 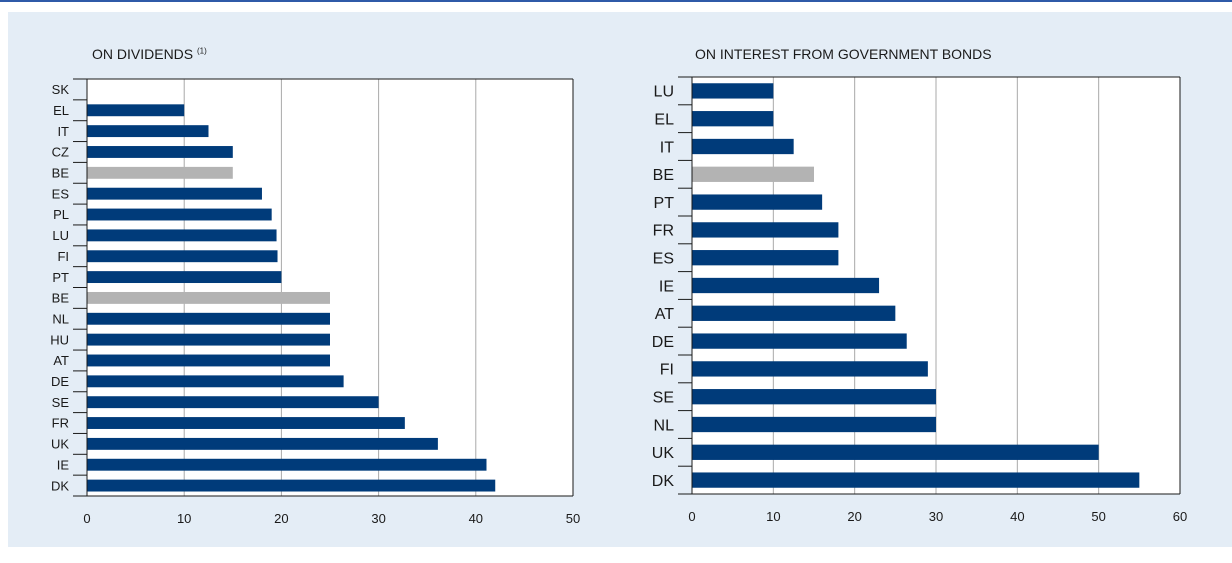 What do you see at coordinates (663, 231) in the screenshot?
I see `bonds-category-label: FR` at bounding box center [663, 231].